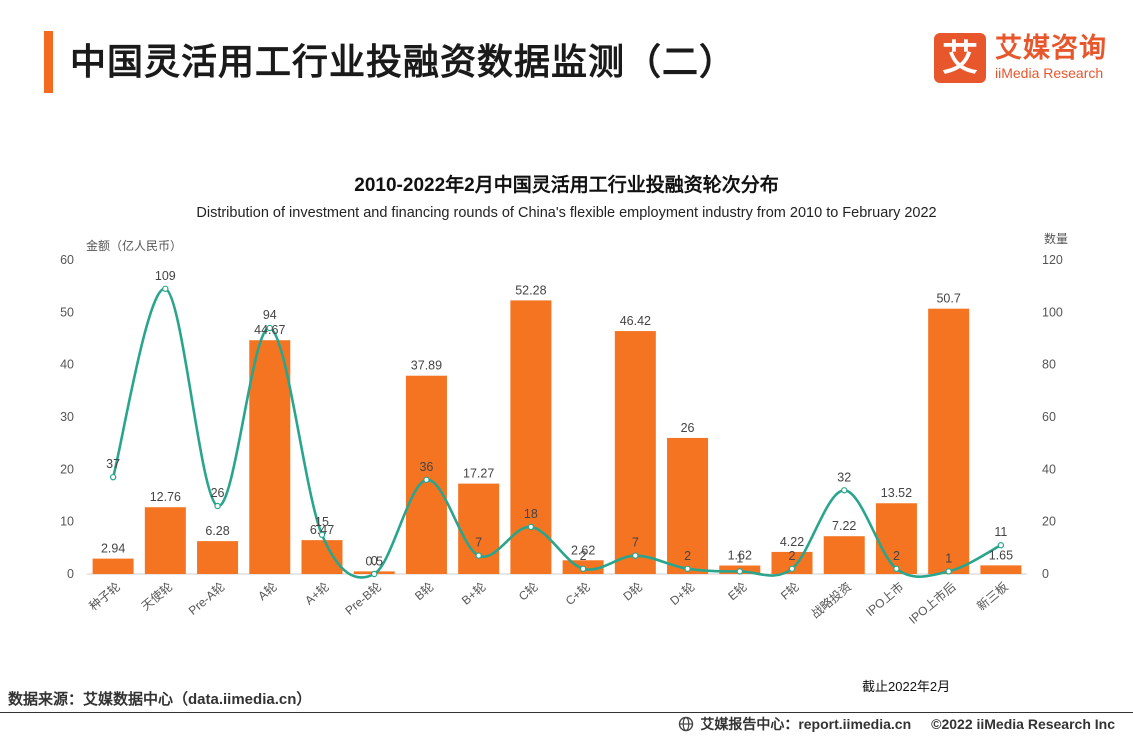  What do you see at coordinates (896, 568) in the screenshot?
I see `count-point-IPO上市` at bounding box center [896, 568].